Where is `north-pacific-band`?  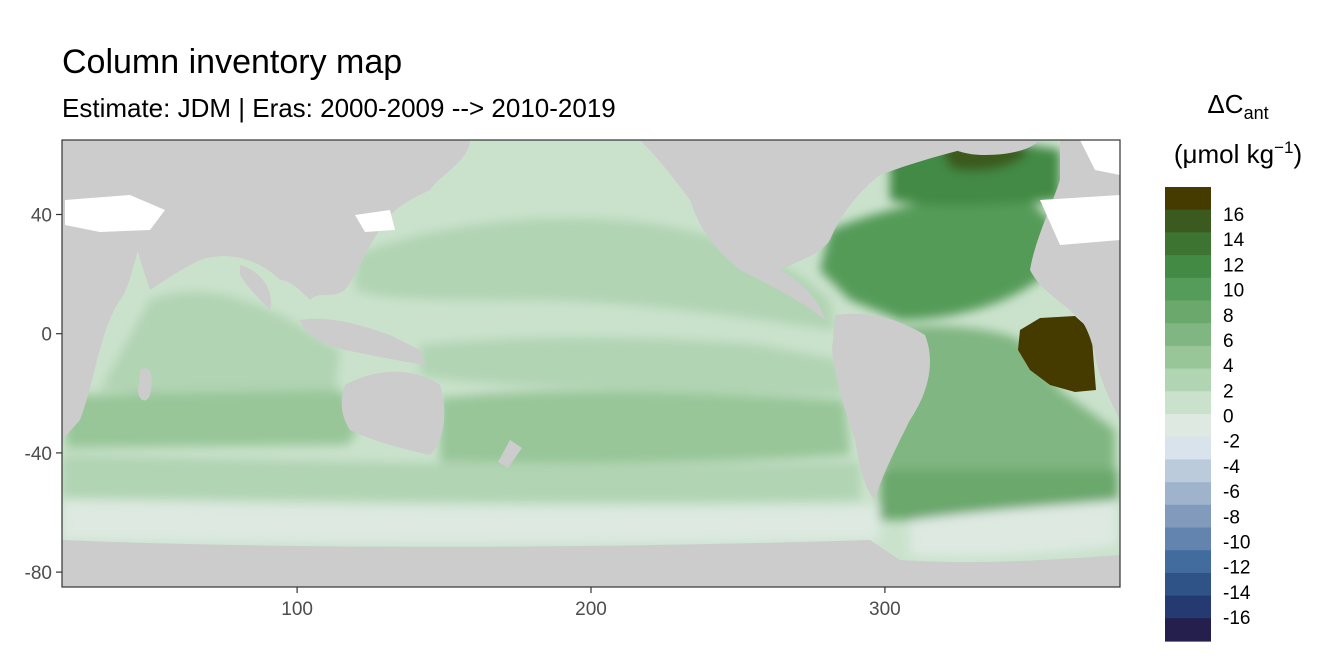 north-pacific-band is located at coordinates (595, 274).